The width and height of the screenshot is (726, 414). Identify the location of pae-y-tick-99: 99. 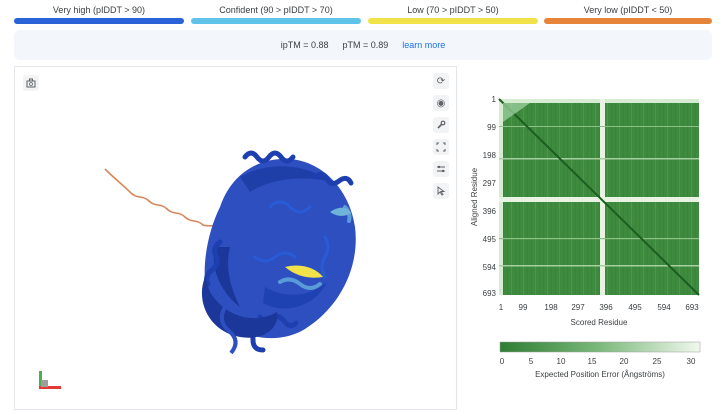
(491, 127).